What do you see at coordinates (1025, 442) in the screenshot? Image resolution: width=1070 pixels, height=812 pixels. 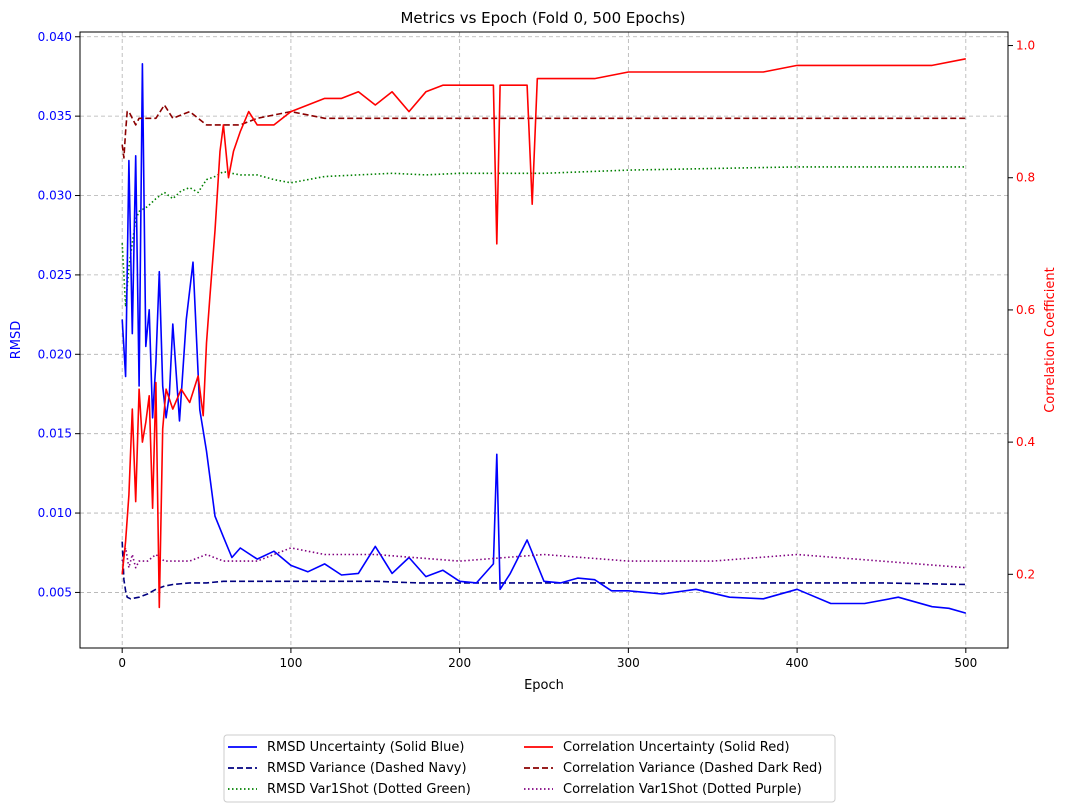 I see `y-right-tick-label: 0.4` at bounding box center [1025, 442].